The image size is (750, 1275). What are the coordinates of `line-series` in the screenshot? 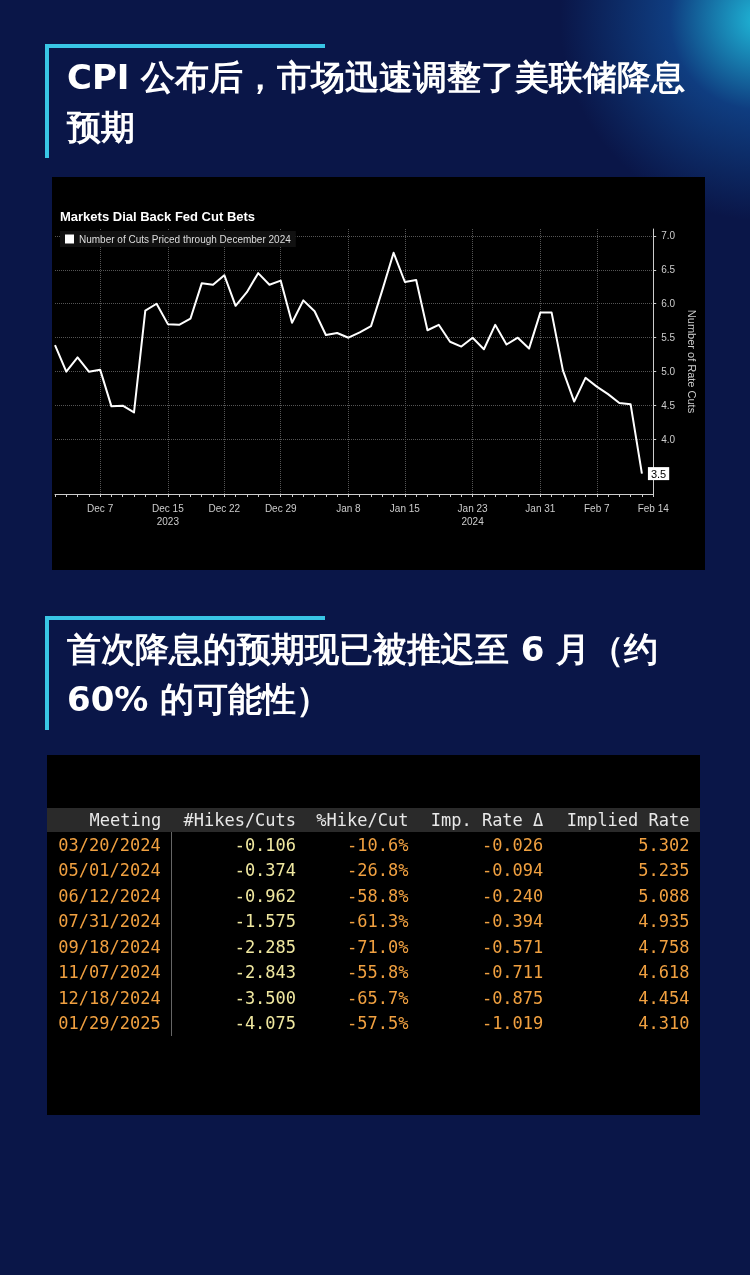 It's located at (348, 363).